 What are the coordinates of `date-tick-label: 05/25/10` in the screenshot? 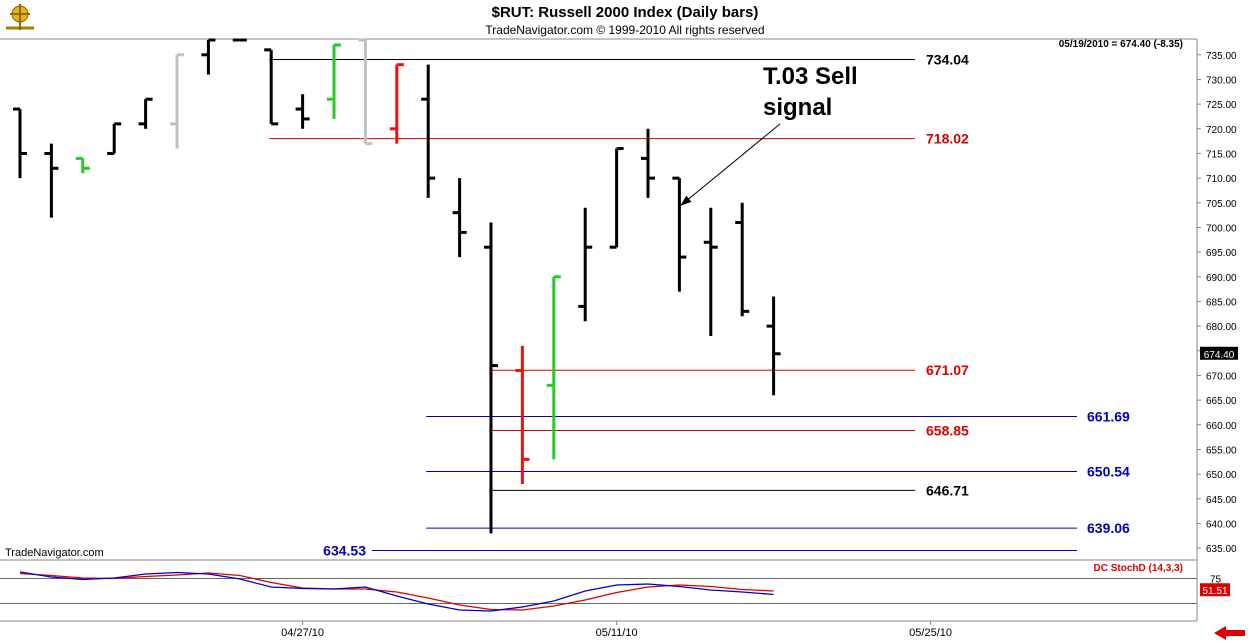 It's located at (930, 633).